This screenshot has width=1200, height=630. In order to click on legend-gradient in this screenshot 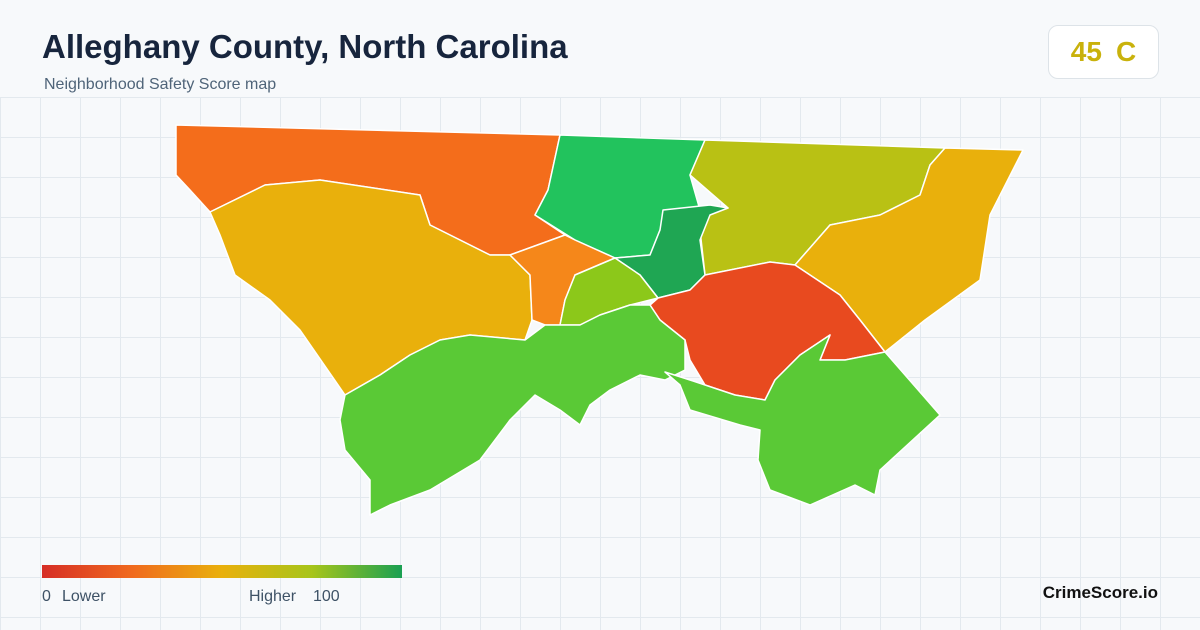, I will do `click(222, 571)`.